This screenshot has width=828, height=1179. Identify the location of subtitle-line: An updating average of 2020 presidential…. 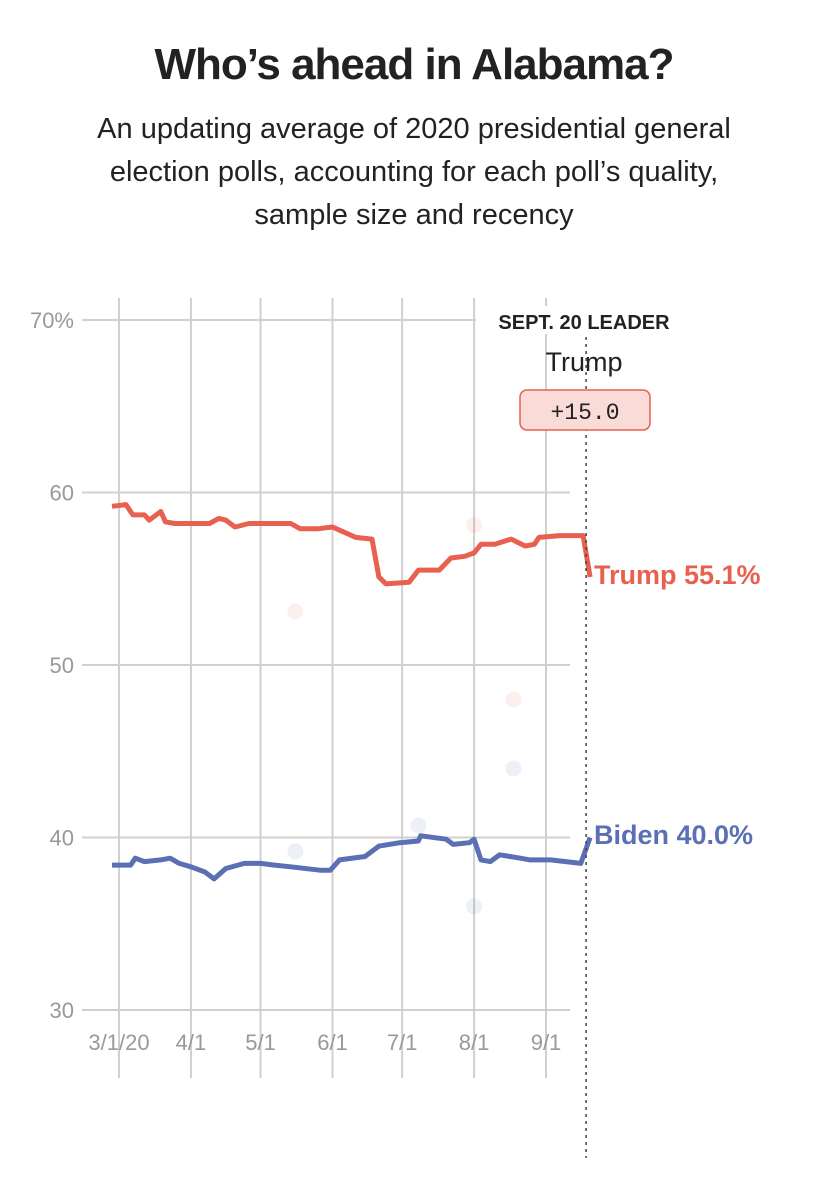
(414, 129).